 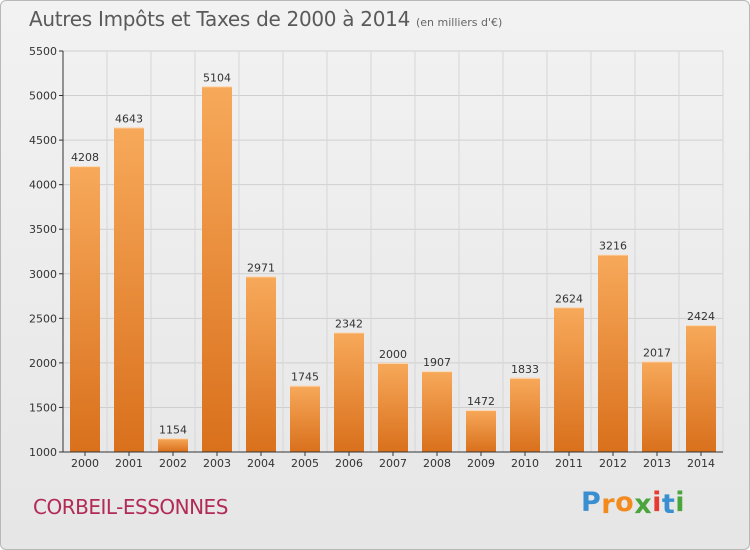 What do you see at coordinates (569, 463) in the screenshot?
I see `x-tick-label: 2011` at bounding box center [569, 463].